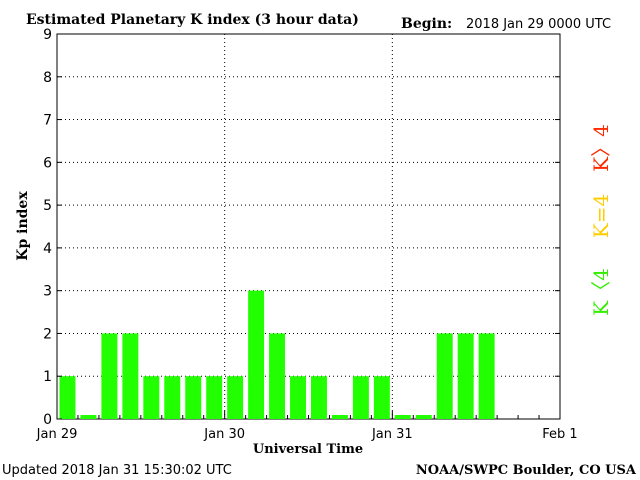 The image size is (640, 480). Describe the element at coordinates (601, 292) in the screenshot. I see `legend-k-below-4: K〈4` at that location.